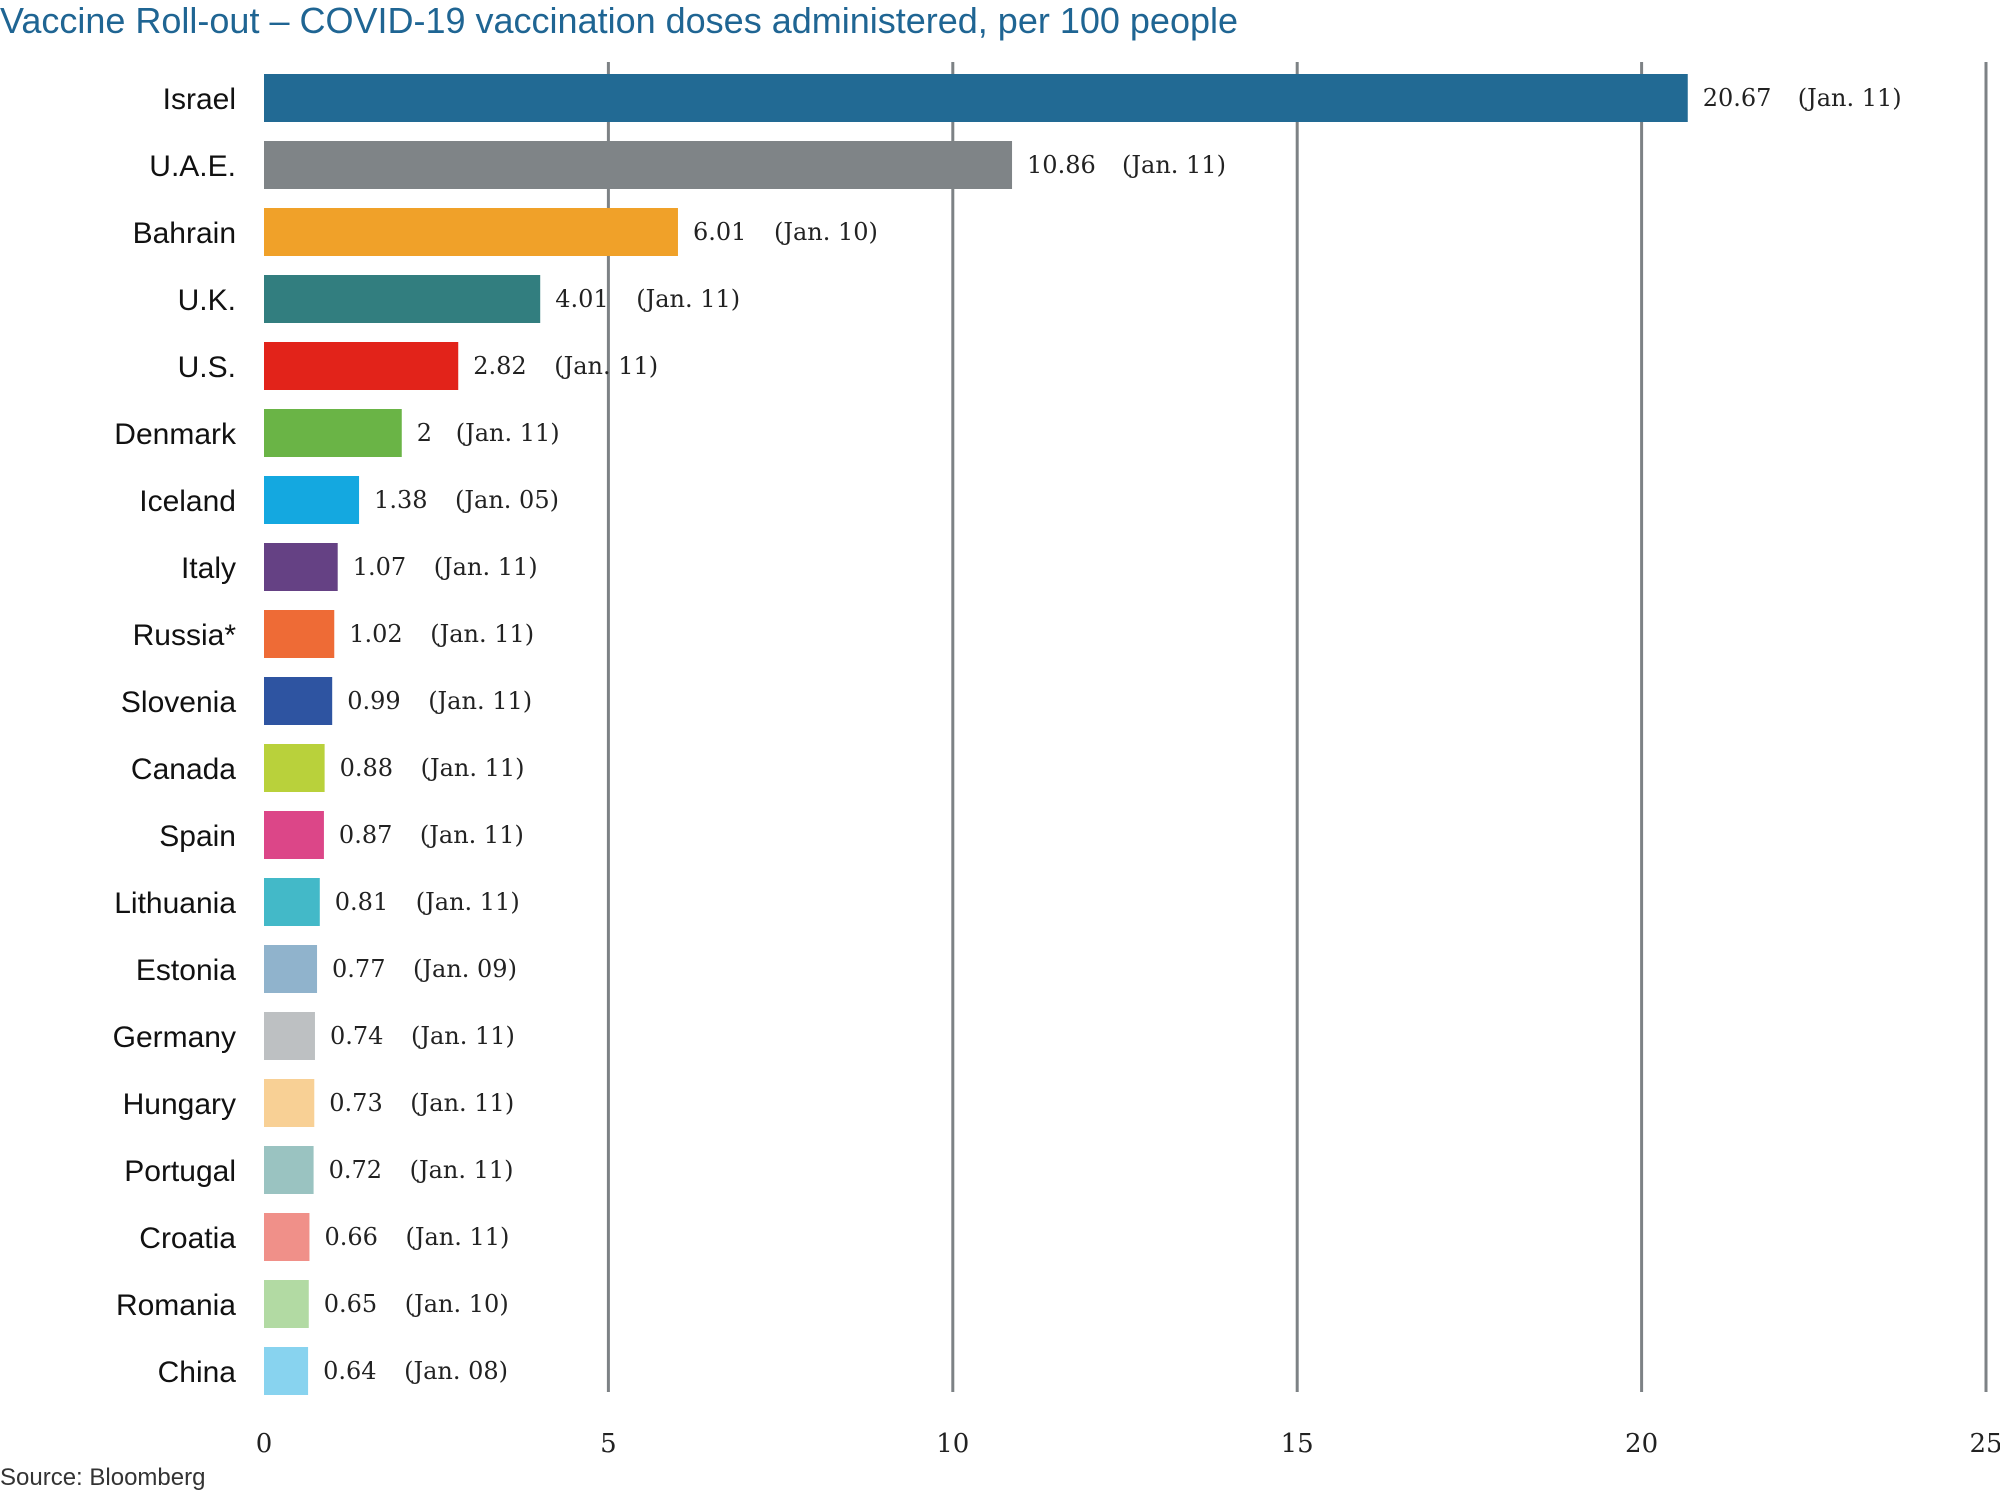 Image resolution: width=2000 pixels, height=1496 pixels. I want to click on date-label: (Jan. 08), so click(456, 1371).